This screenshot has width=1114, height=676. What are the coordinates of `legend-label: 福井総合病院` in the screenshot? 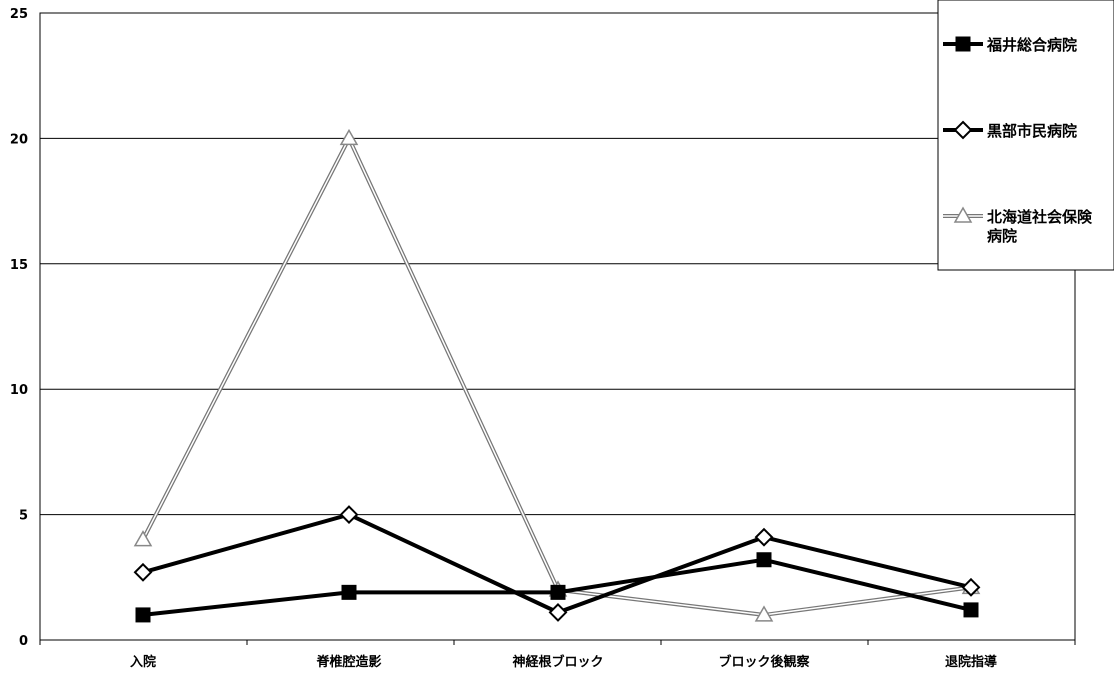 It's located at (1031, 45).